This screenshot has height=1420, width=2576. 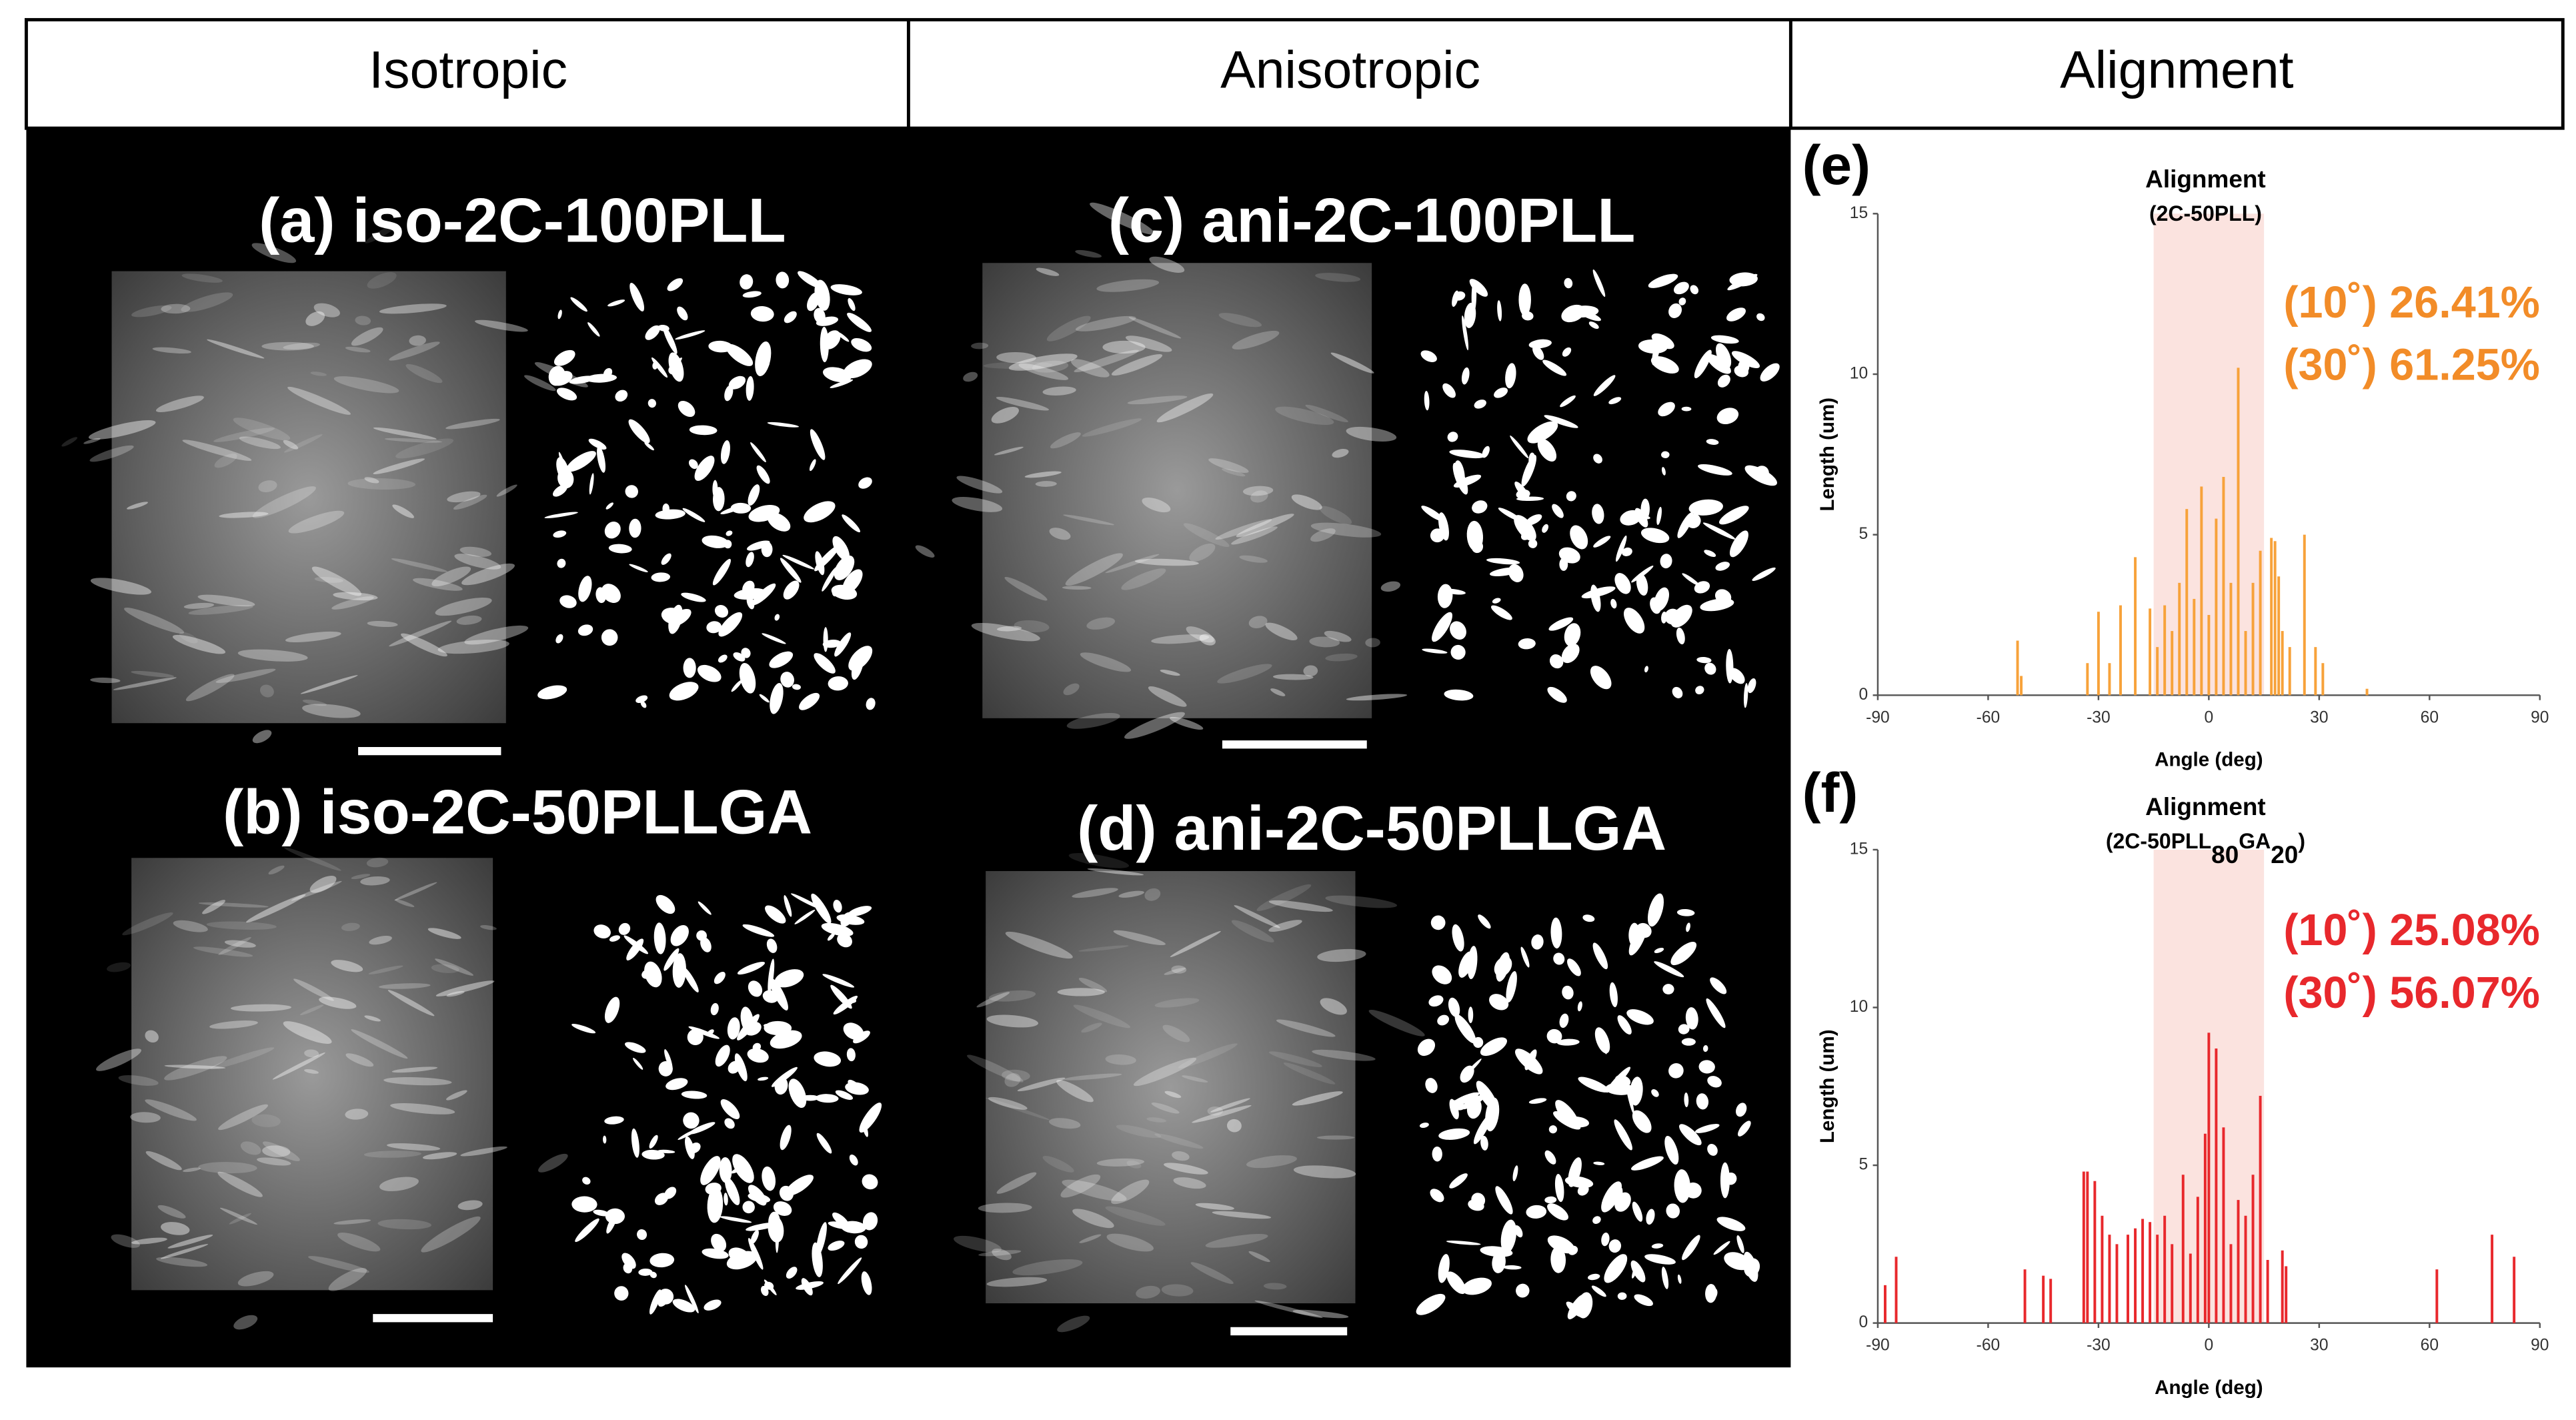 What do you see at coordinates (2430, 1346) in the screenshot?
I see `x-tick-label: 60` at bounding box center [2430, 1346].